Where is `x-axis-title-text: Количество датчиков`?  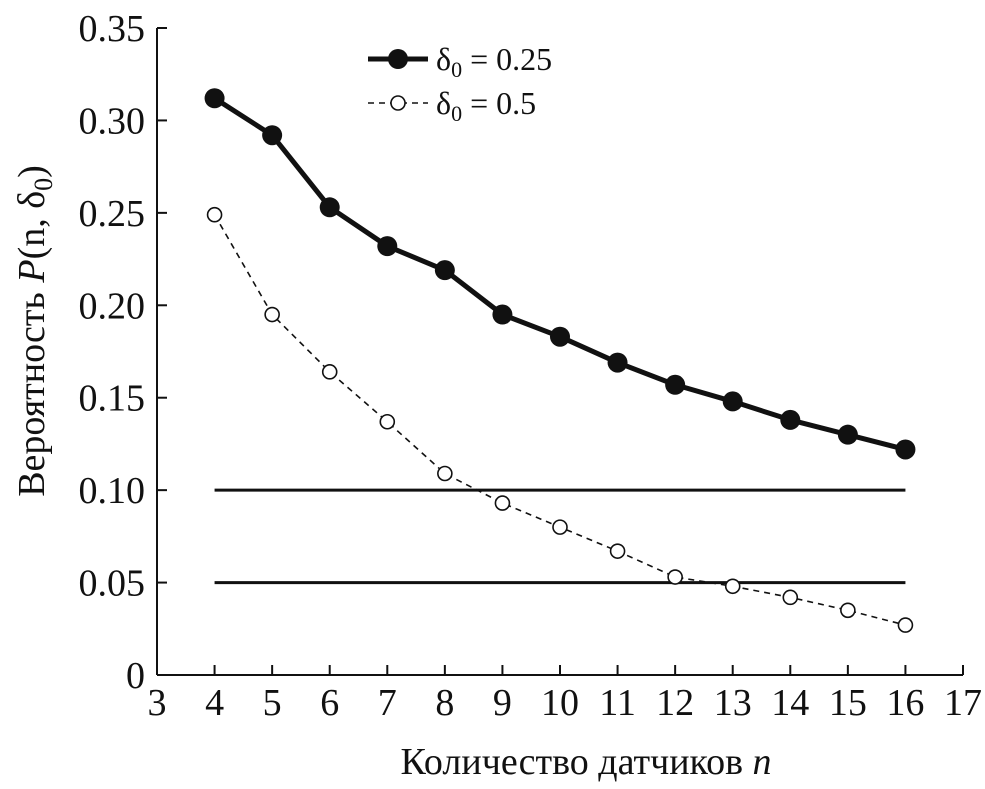 x-axis-title-text: Количество датчиков is located at coordinates (571, 762).